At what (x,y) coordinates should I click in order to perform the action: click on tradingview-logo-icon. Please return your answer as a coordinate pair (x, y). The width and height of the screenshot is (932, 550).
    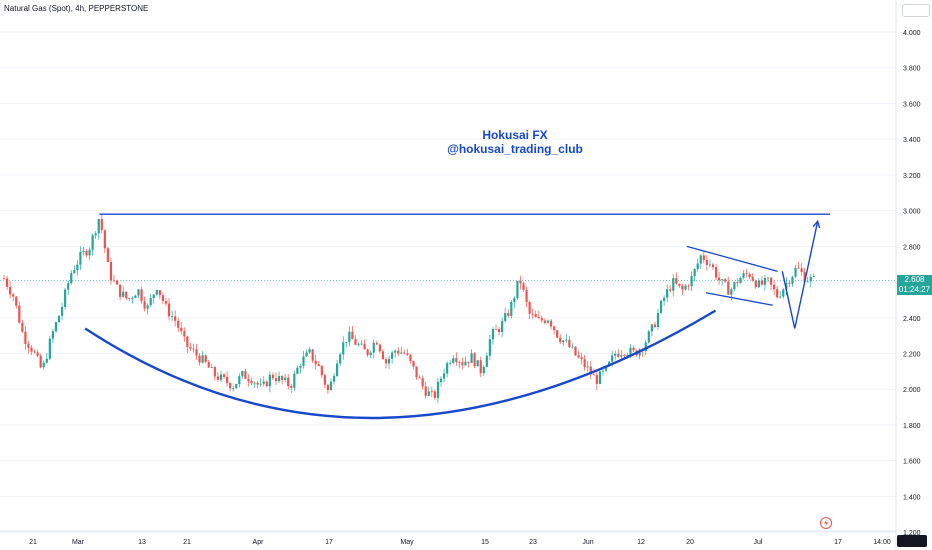
    Looking at the image, I should click on (912, 541).